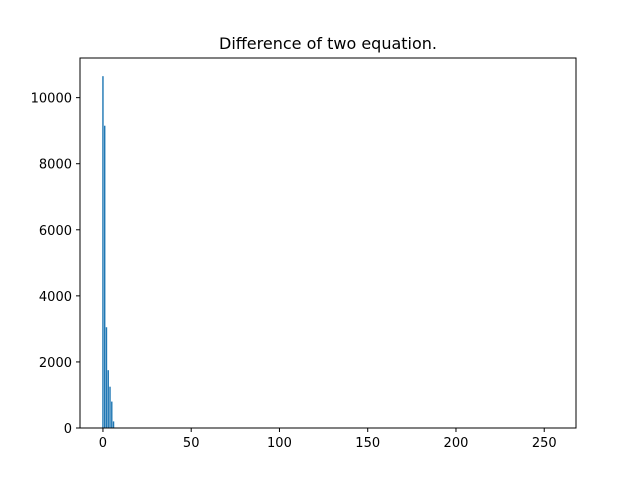  Describe the element at coordinates (279, 443) in the screenshot. I see `x-tick-label: 100` at that location.